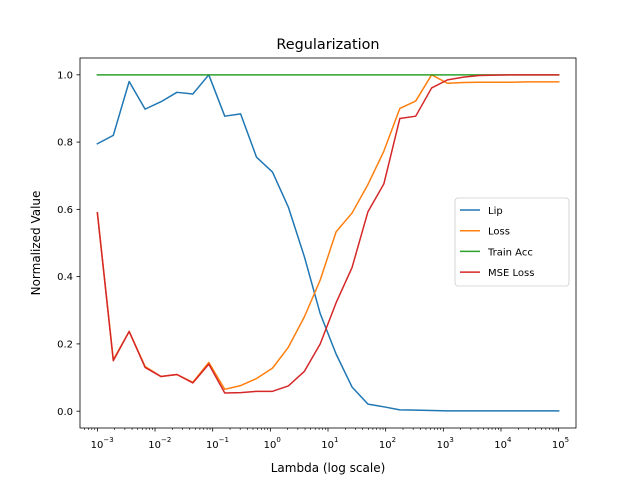 The image size is (640, 480). Describe the element at coordinates (495, 211) in the screenshot. I see `legend-label-lip: Lip` at that location.